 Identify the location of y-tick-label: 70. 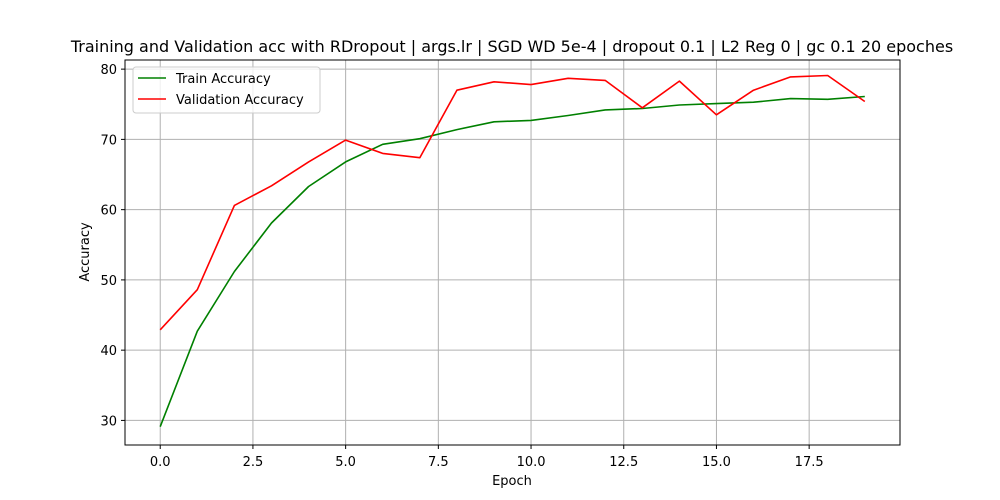
(108, 140).